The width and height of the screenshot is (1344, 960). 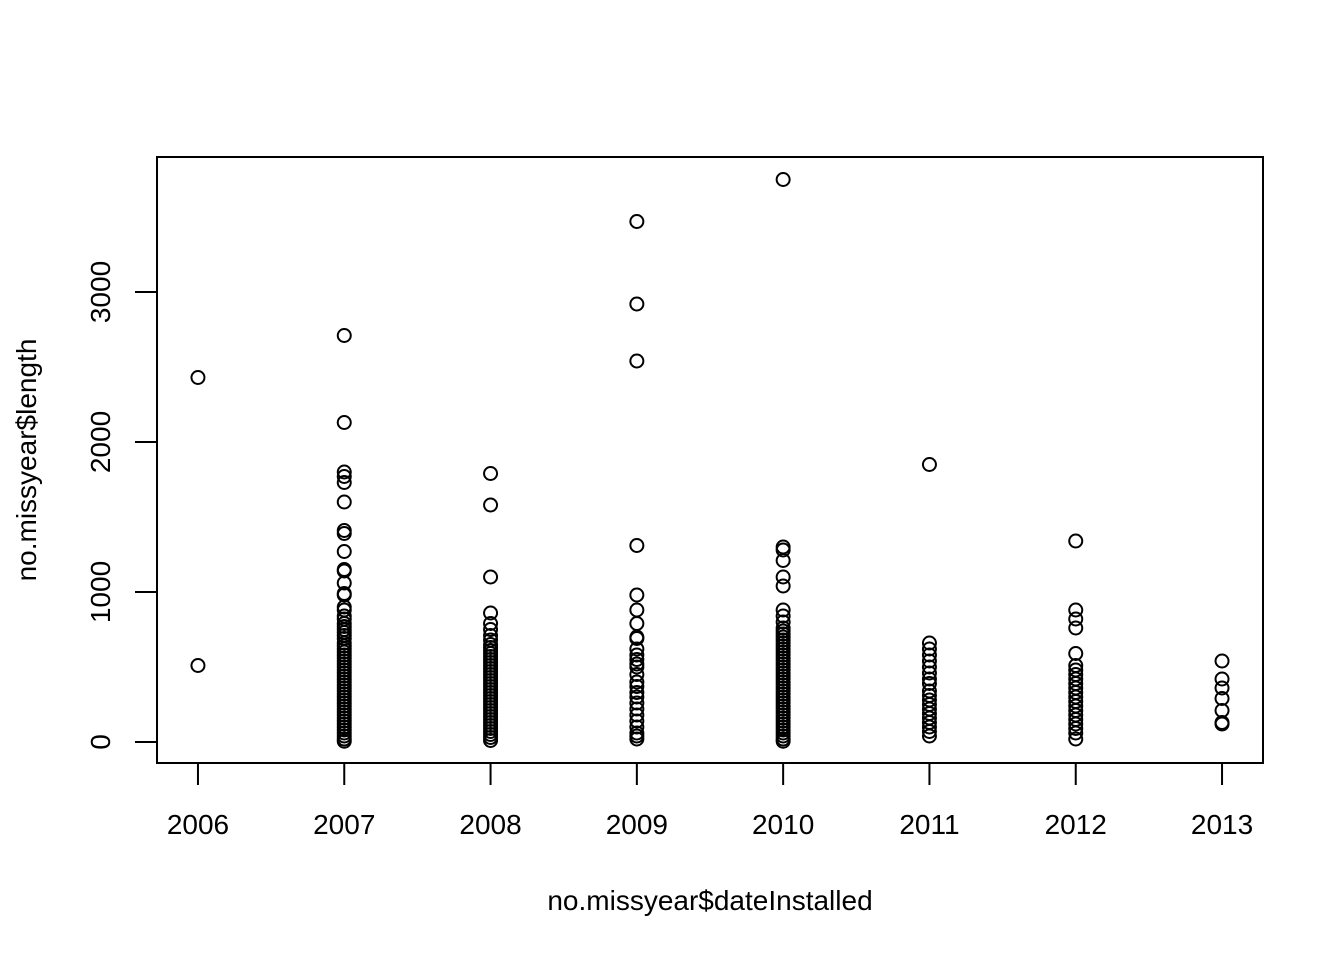 I want to click on x-tick-label: 2006, so click(x=198, y=824).